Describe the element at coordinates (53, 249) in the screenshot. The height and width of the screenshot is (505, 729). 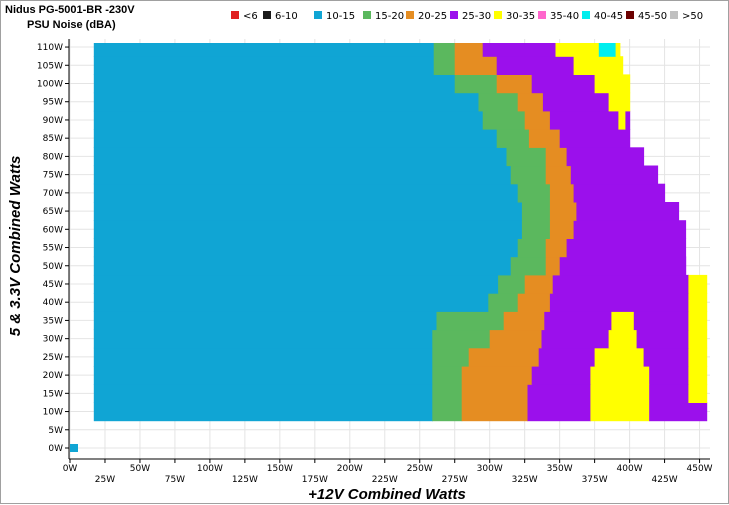
I see `y-tick-label: 55W` at that location.